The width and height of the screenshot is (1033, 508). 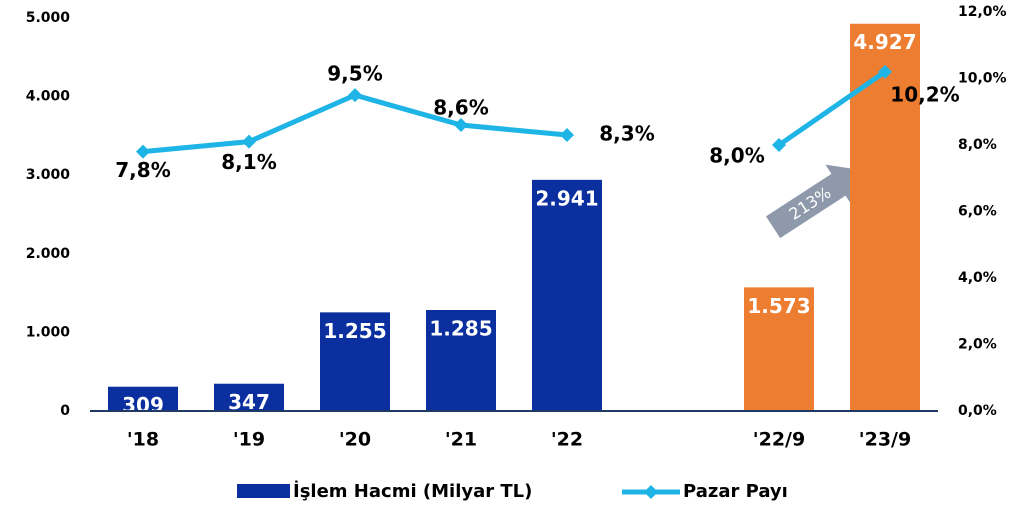 I want to click on bar-value-label: 1.573, so click(x=778, y=306).